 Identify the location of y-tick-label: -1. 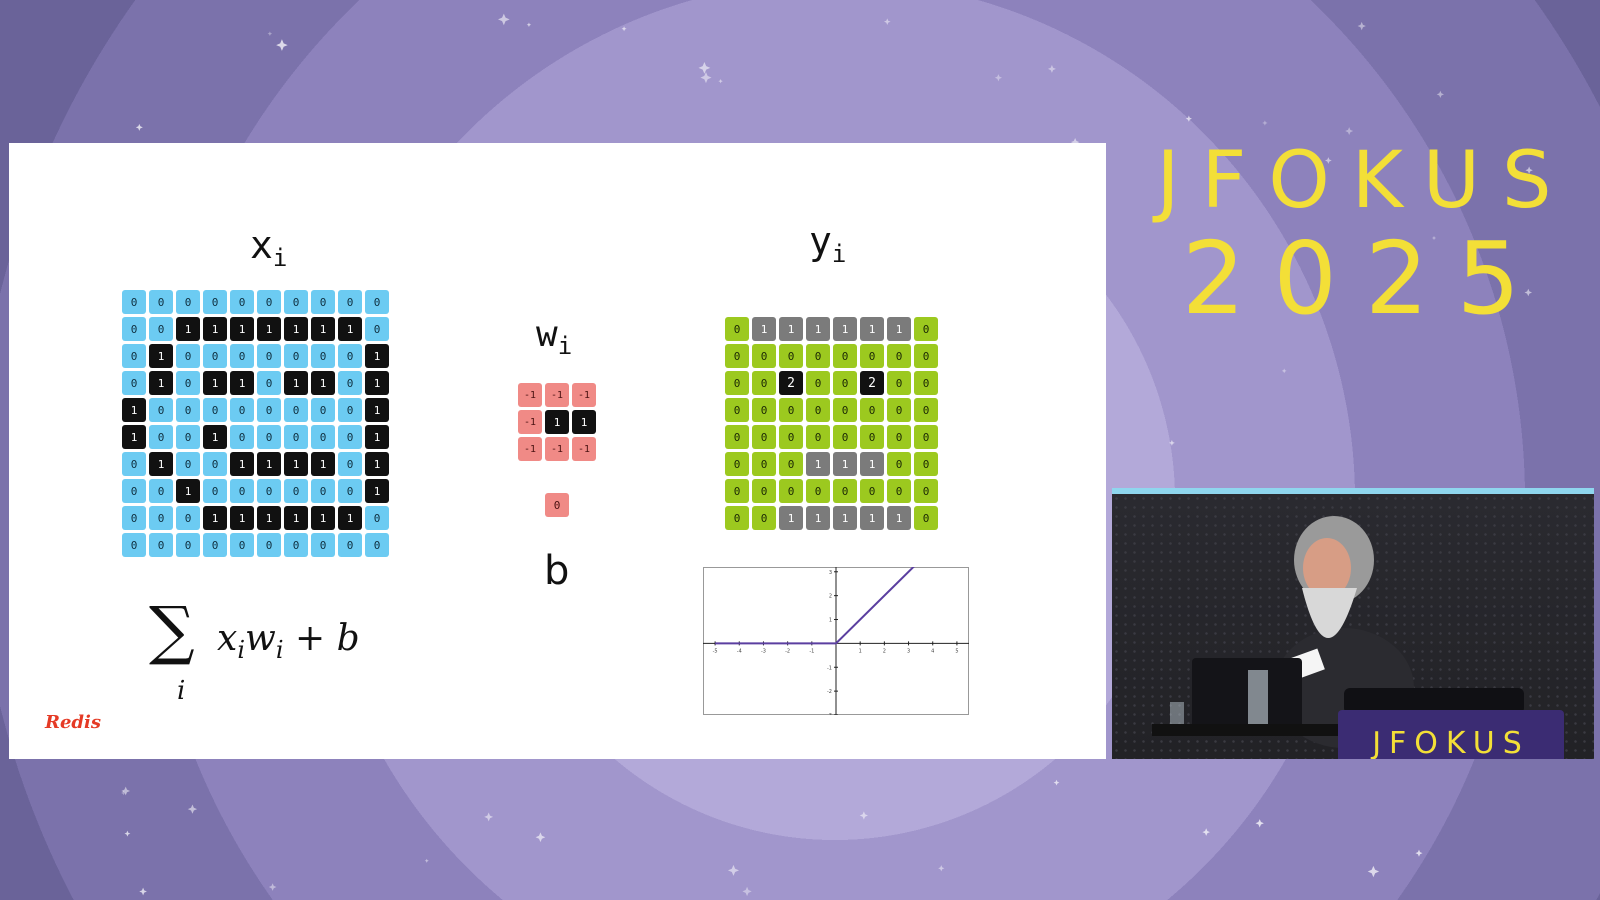
(829, 668).